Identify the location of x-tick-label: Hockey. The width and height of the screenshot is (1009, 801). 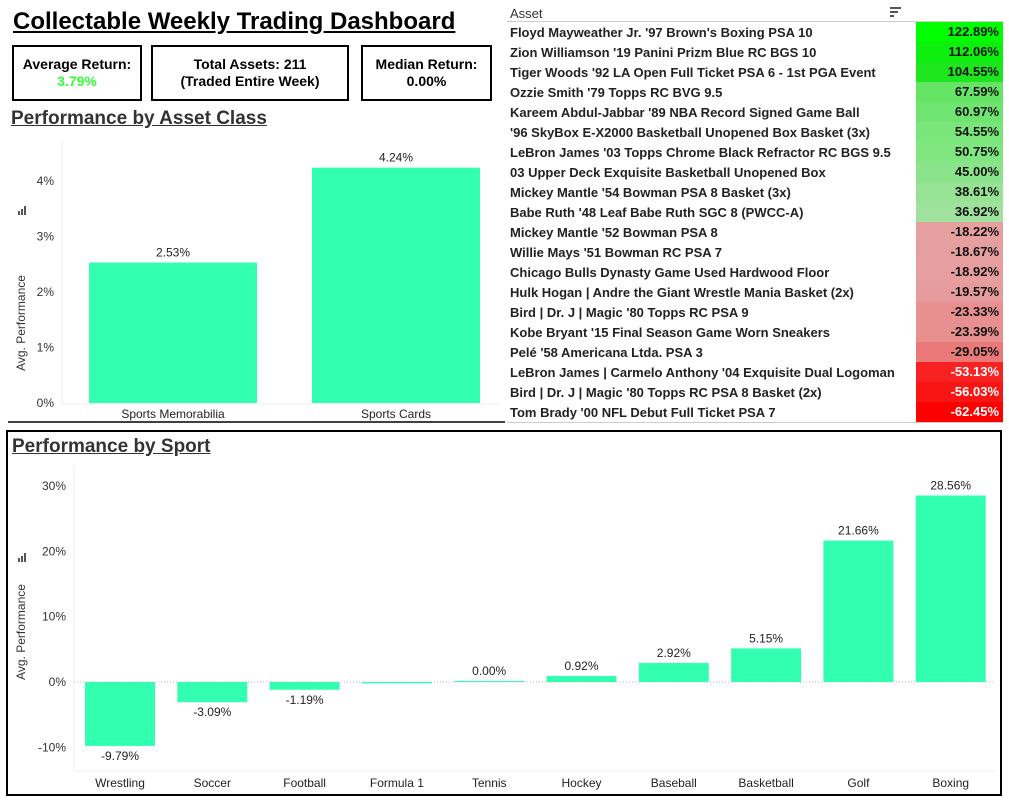
(581, 783).